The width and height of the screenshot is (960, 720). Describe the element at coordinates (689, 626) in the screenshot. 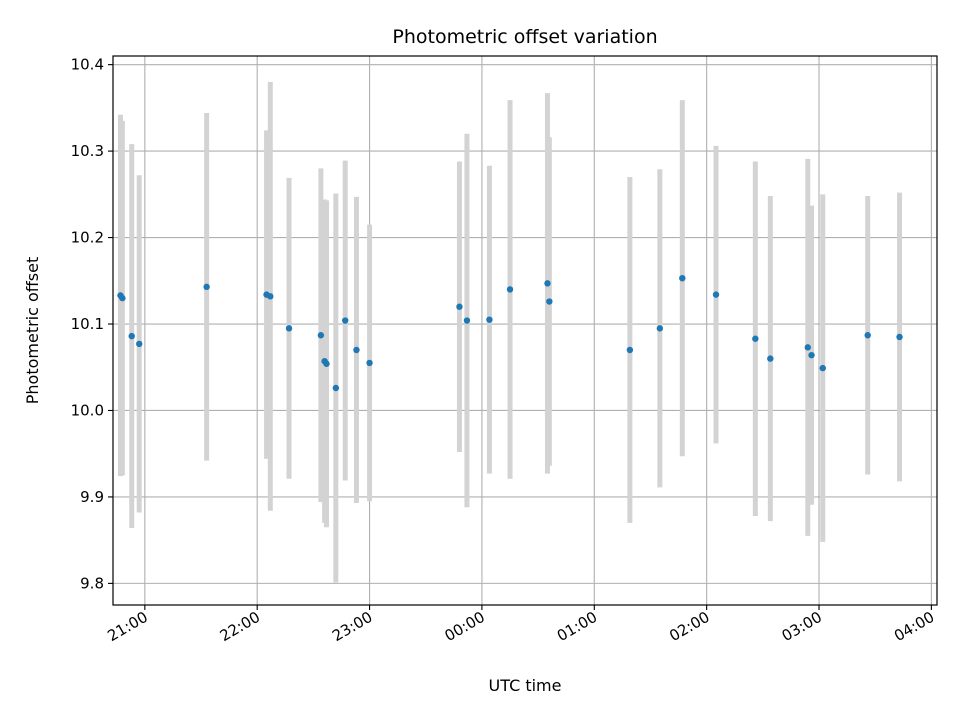

I see `x-tick-label: 02:00` at that location.